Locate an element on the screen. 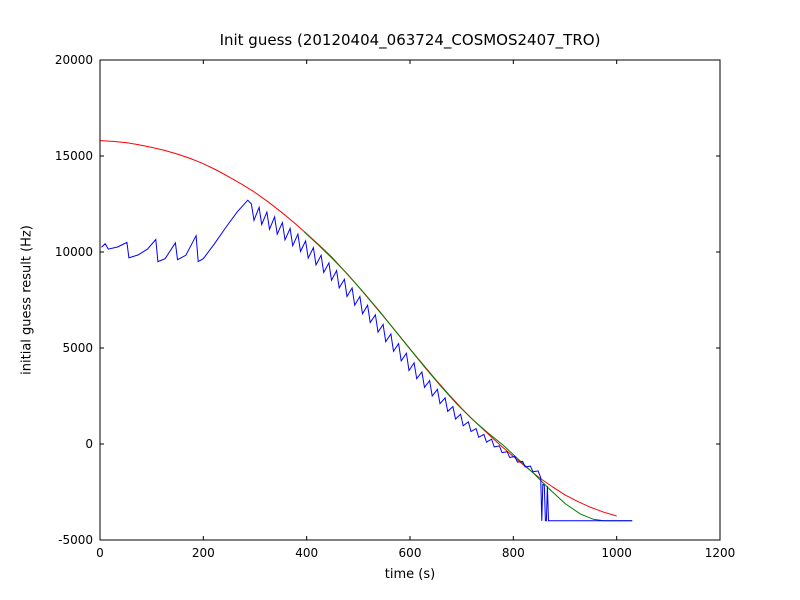  x-tick-label: 800 is located at coordinates (513, 553).